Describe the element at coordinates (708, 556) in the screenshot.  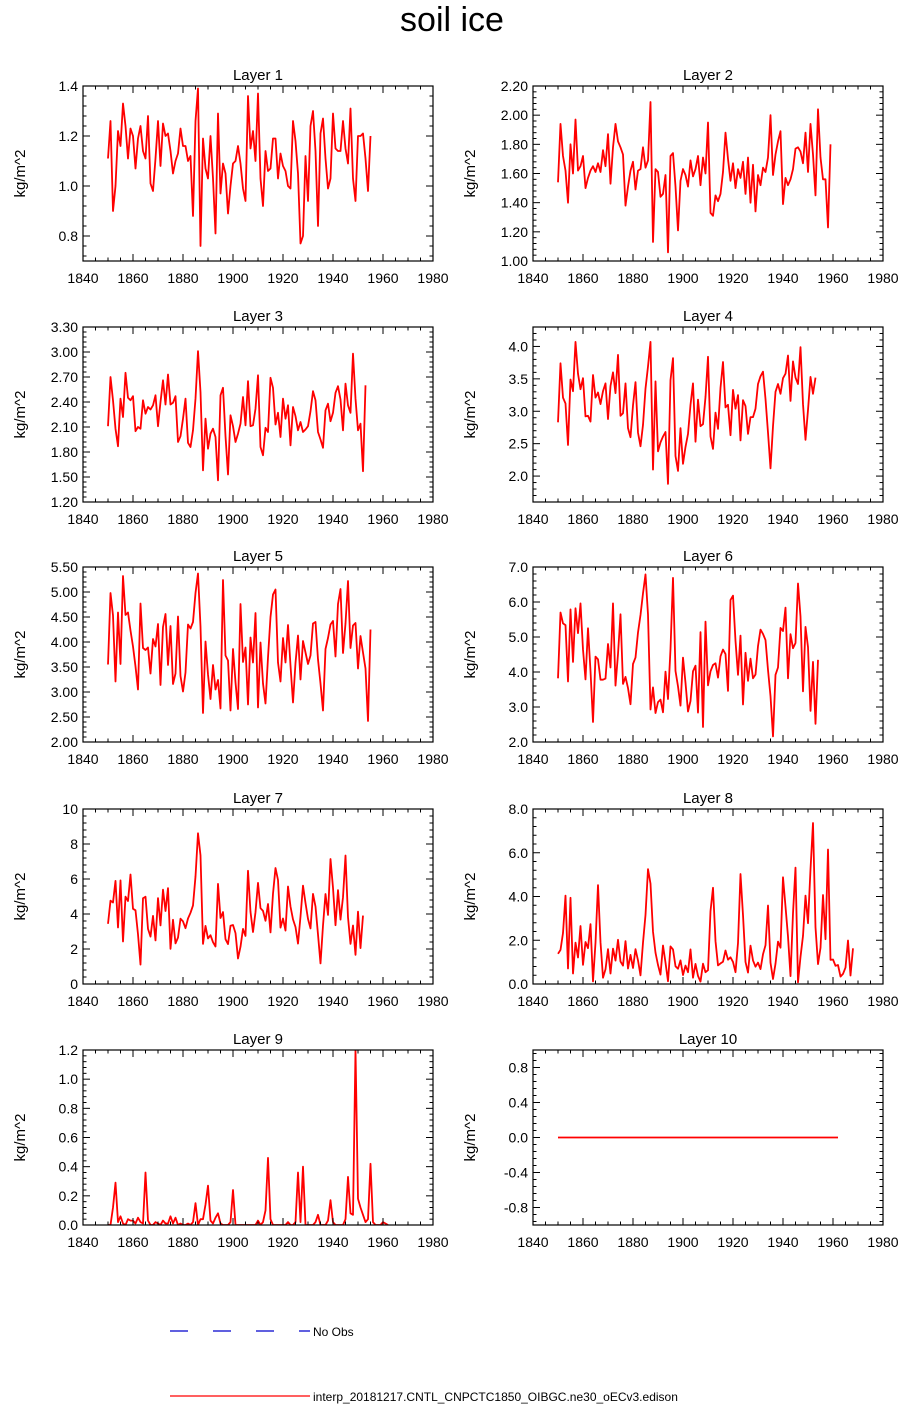
I see `panel-title: Layer 6` at that location.